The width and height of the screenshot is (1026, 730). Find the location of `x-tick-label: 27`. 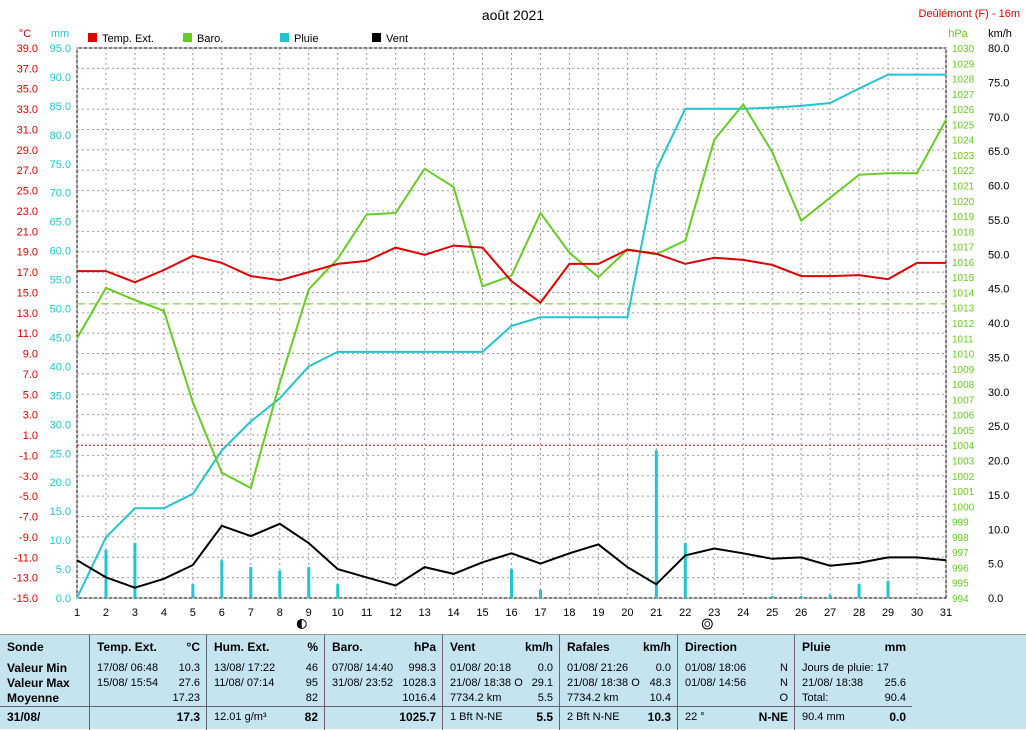

x-tick-label: 27 is located at coordinates (830, 613).